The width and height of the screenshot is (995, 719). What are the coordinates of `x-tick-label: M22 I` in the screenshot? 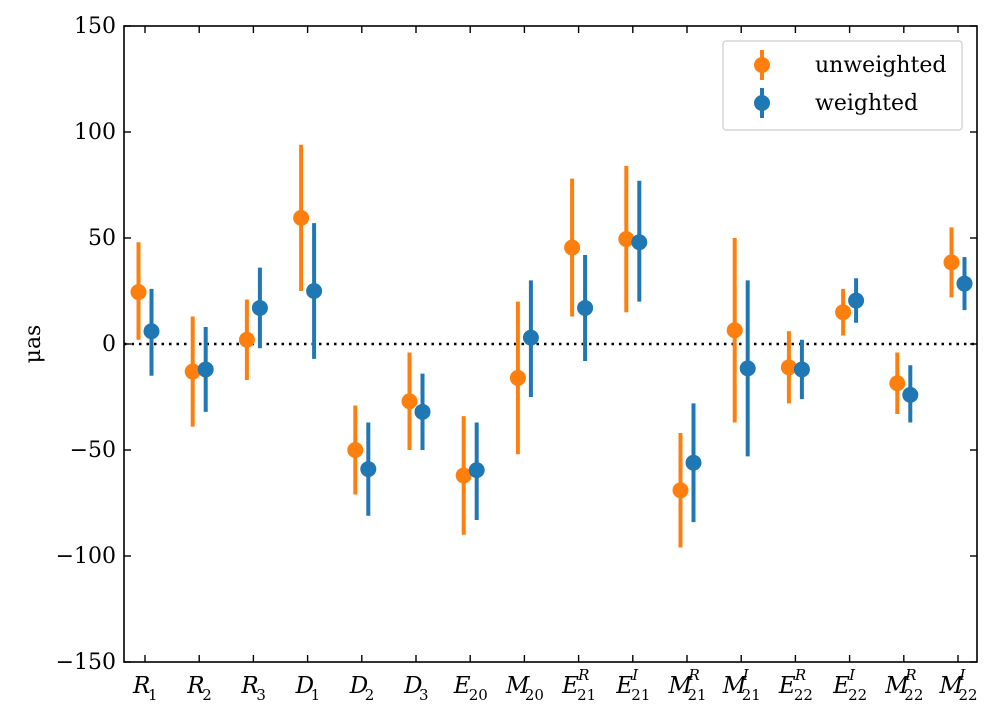 It's located at (958, 685).